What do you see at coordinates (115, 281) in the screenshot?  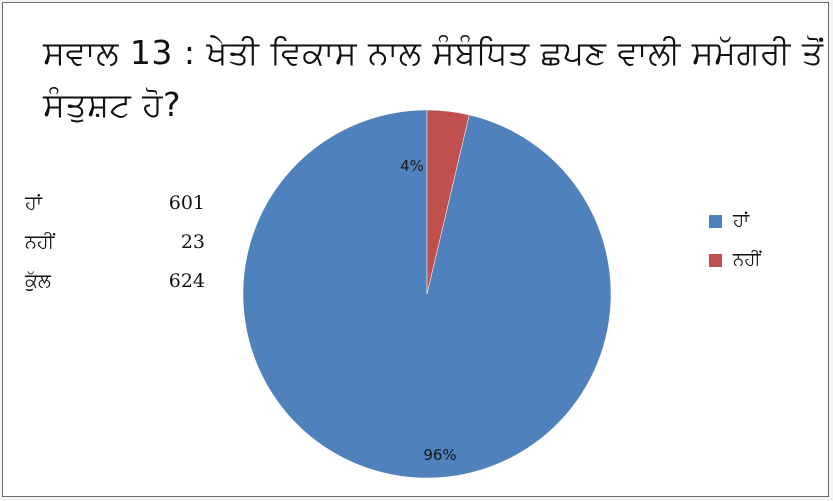 I see `stat-row-total: ਕੁੱਲ 624` at bounding box center [115, 281].